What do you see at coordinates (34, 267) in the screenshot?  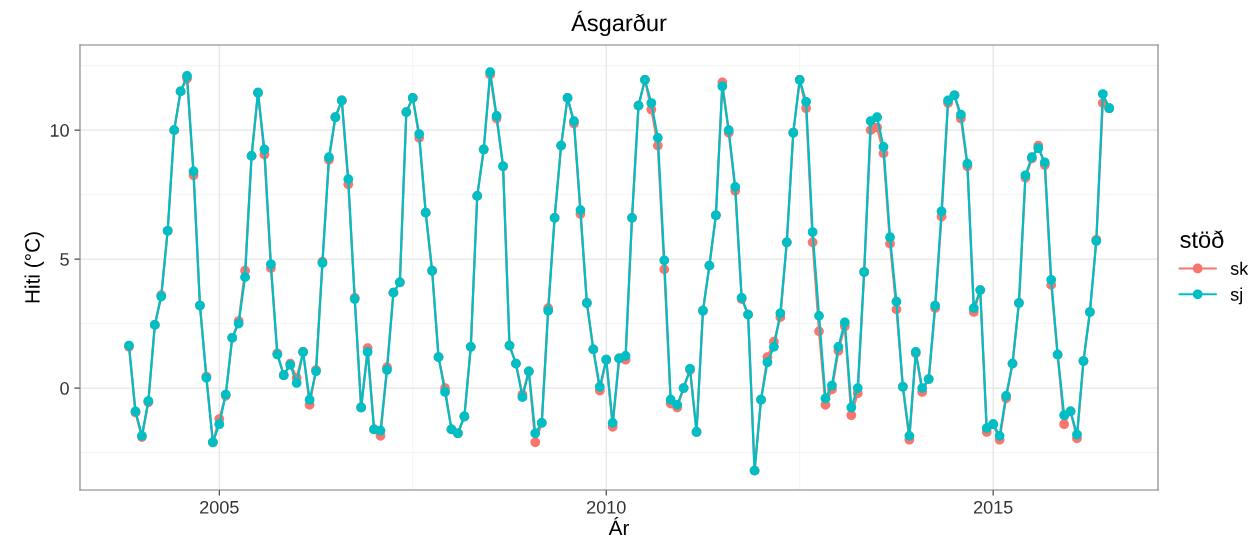 I see `y-axis-title: Hiti (°C)` at bounding box center [34, 267].